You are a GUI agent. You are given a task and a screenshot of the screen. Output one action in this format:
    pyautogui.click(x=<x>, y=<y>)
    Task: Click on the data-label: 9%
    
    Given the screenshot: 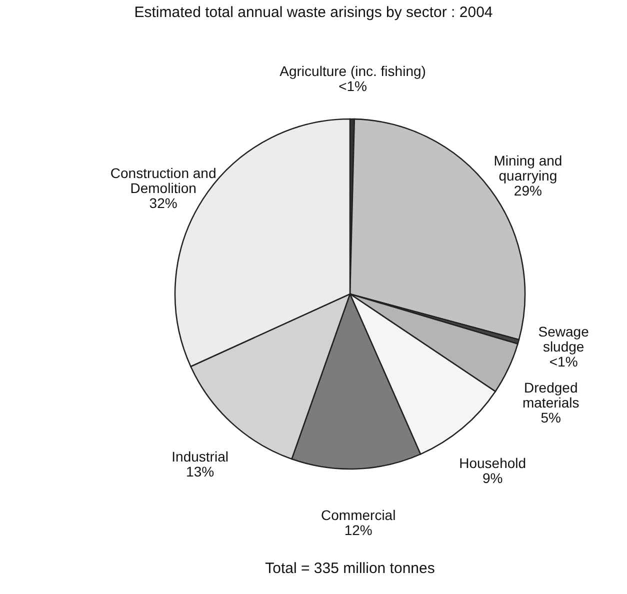 What is the action you would take?
    pyautogui.click(x=492, y=478)
    